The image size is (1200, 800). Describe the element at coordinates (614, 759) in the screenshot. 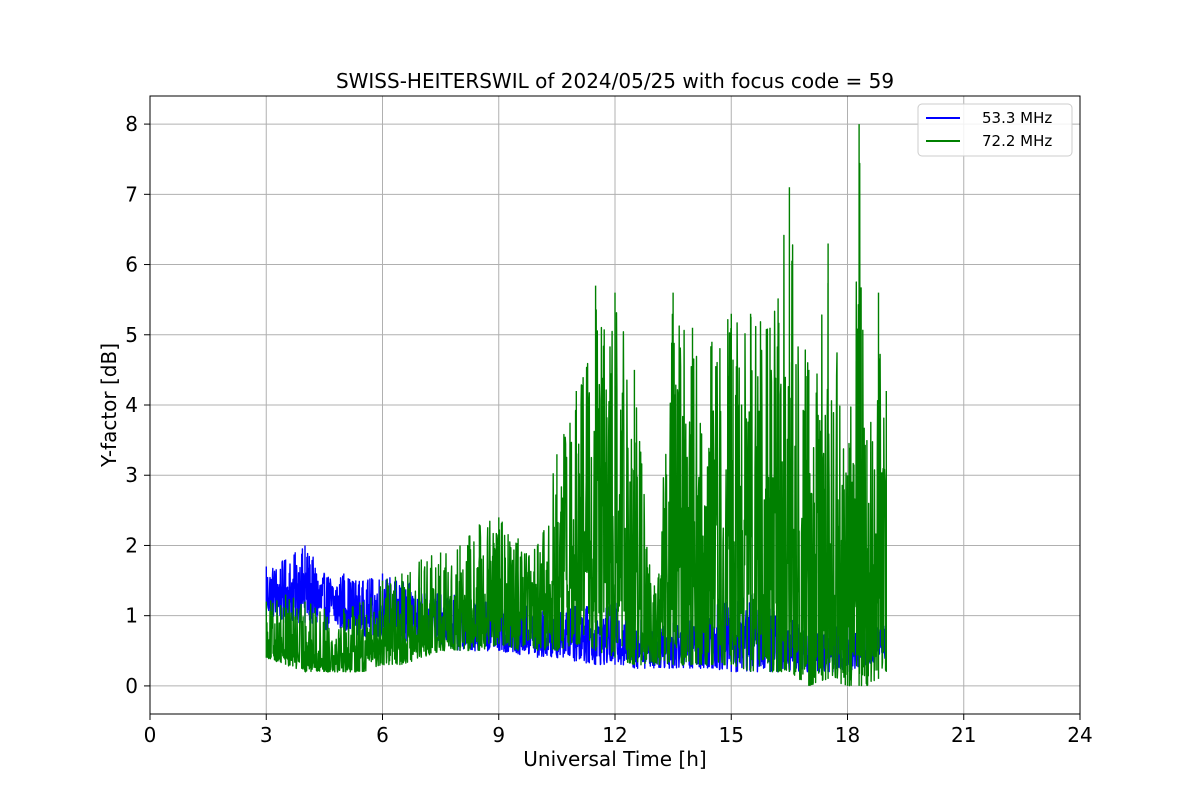

I see `x-axis-label: Universal Time [h]` at that location.